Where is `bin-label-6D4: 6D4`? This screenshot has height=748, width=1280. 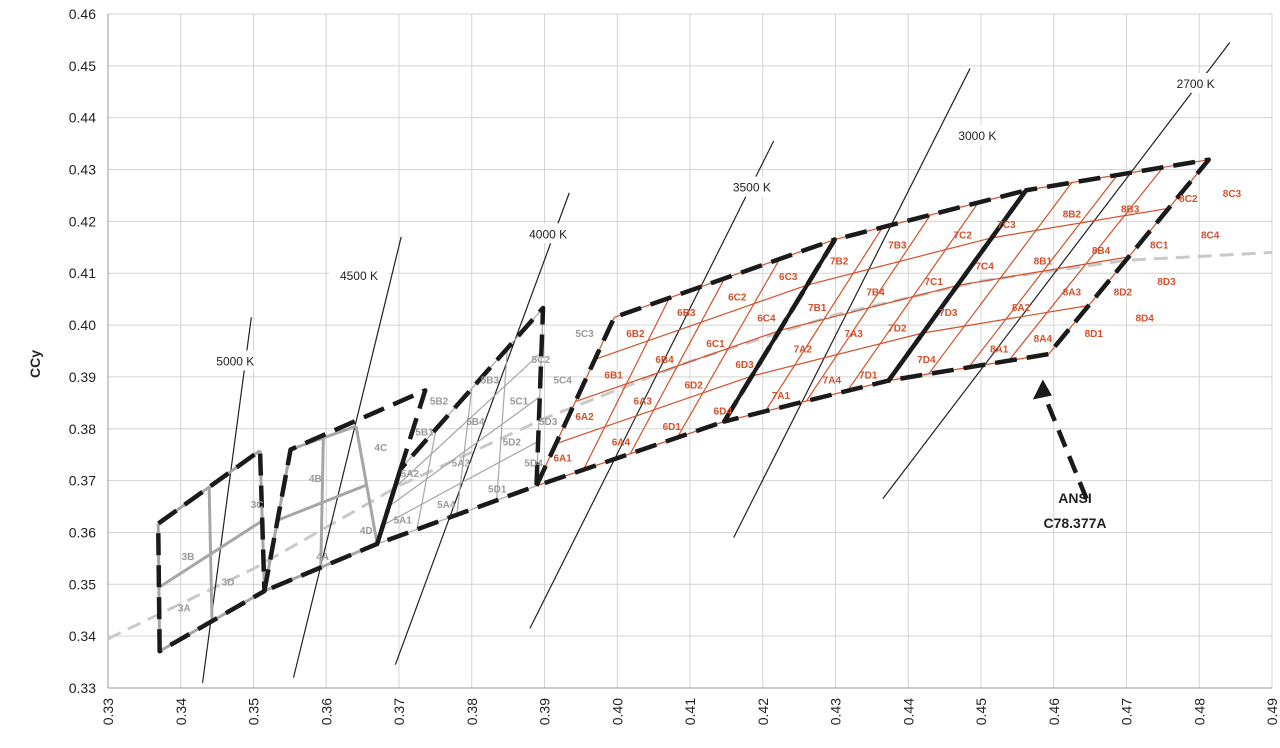
bin-label-6D4: 6D4 is located at coordinates (723, 412).